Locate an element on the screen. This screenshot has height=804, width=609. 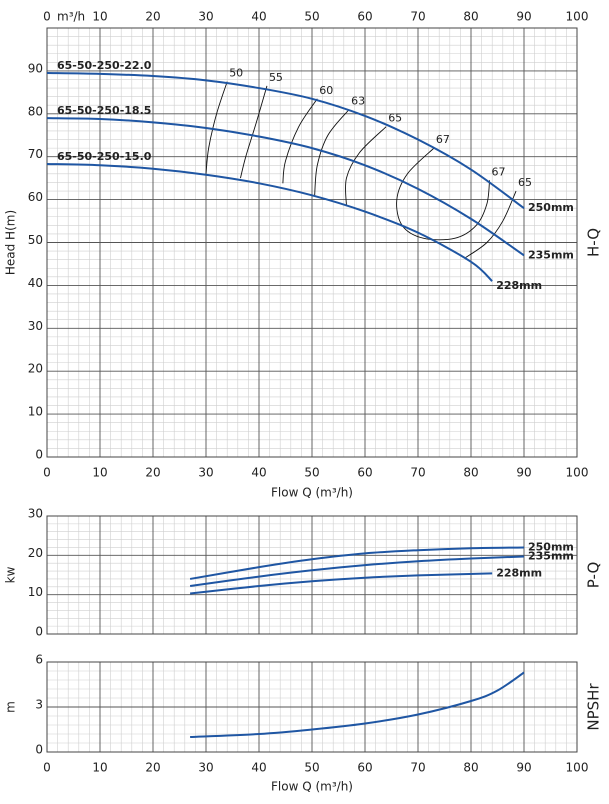
efficiency-label: 55 is located at coordinates (276, 77).